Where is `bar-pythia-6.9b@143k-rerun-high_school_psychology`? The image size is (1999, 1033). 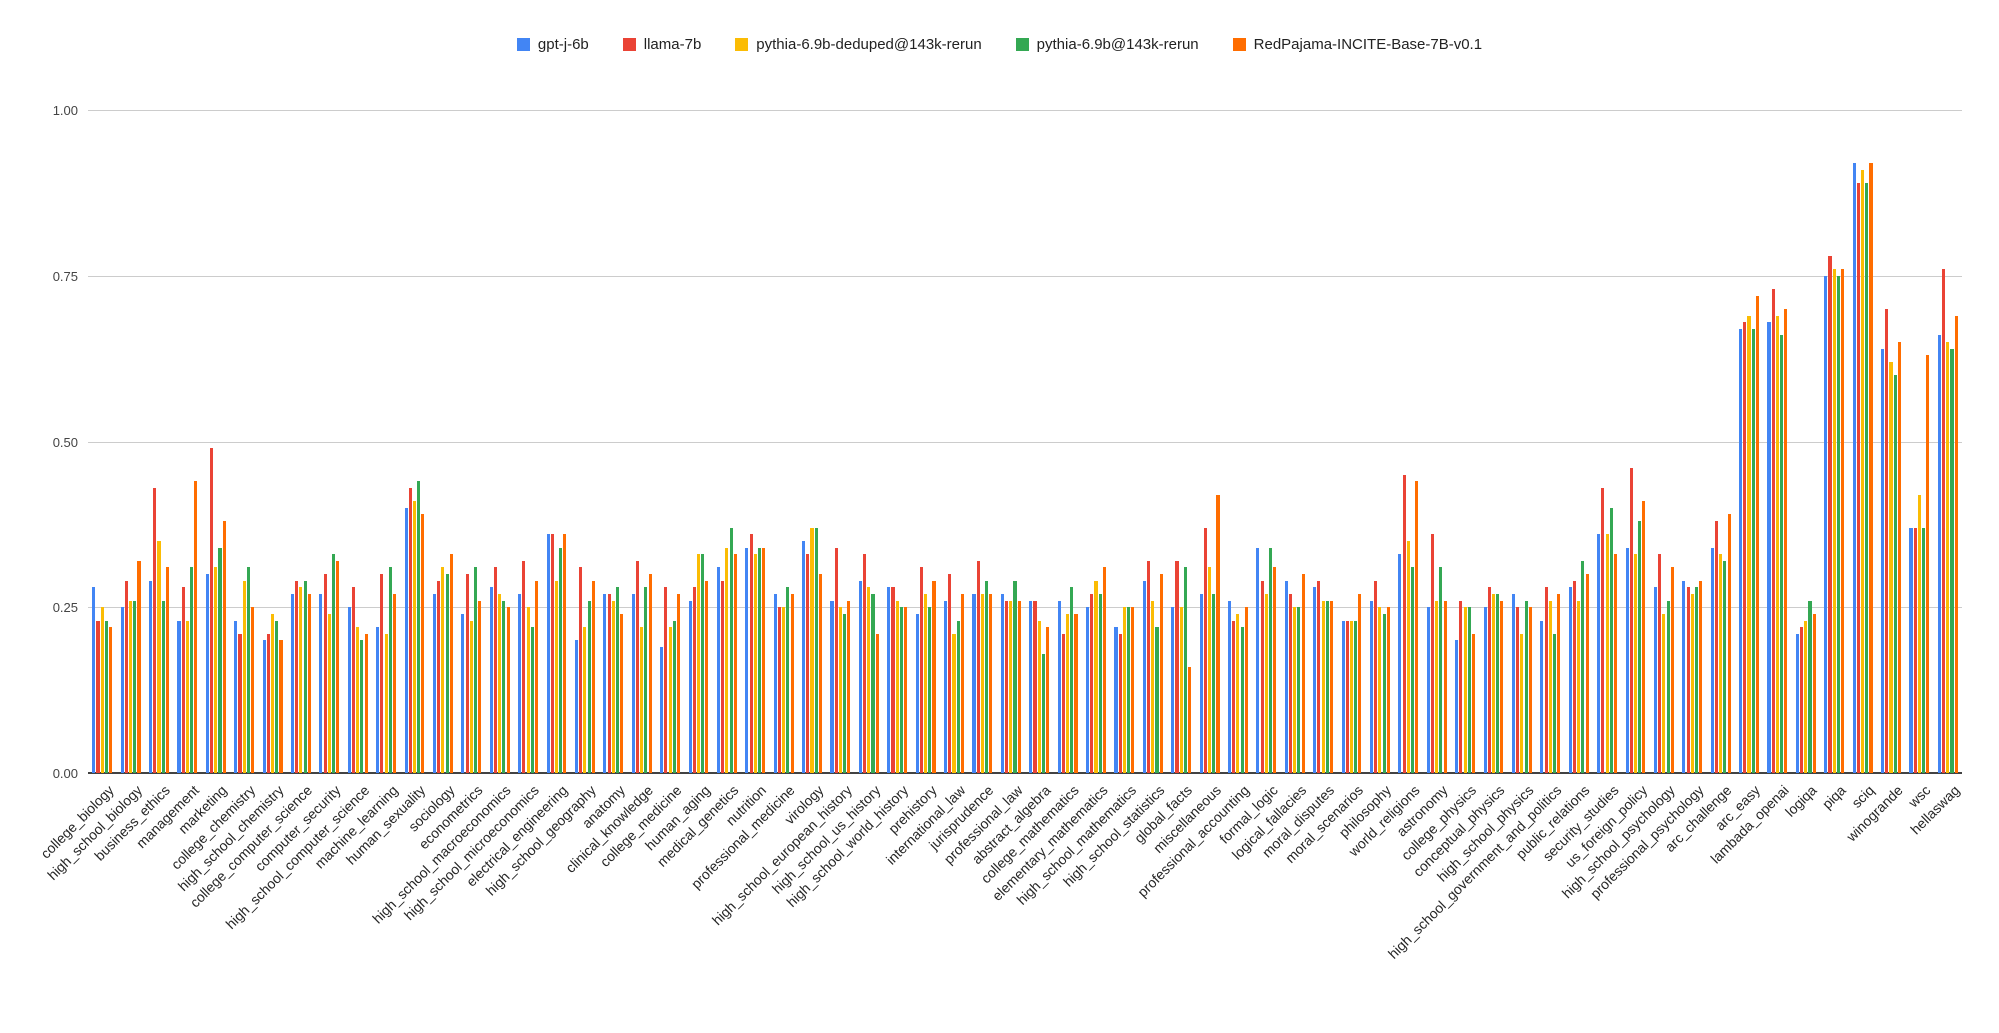
bar-pythia-6.9b@143k-rerun-high_school_psychology is located at coordinates (1668, 686).